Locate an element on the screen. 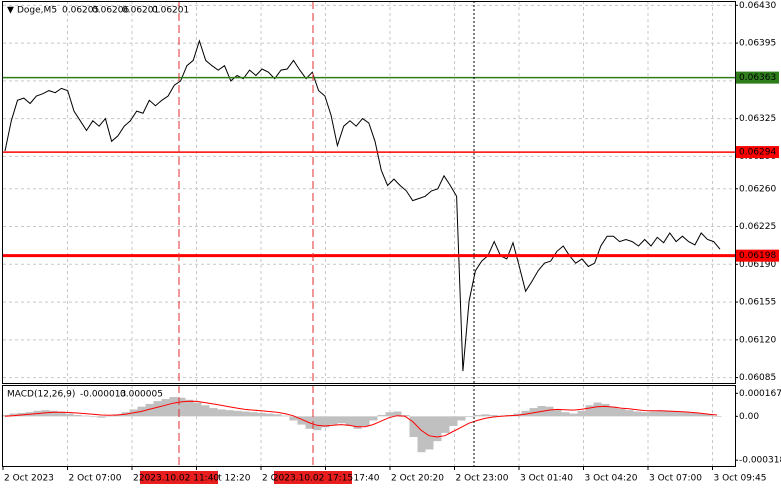 The width and height of the screenshot is (781, 489). signal-line is located at coordinates (361, 419).